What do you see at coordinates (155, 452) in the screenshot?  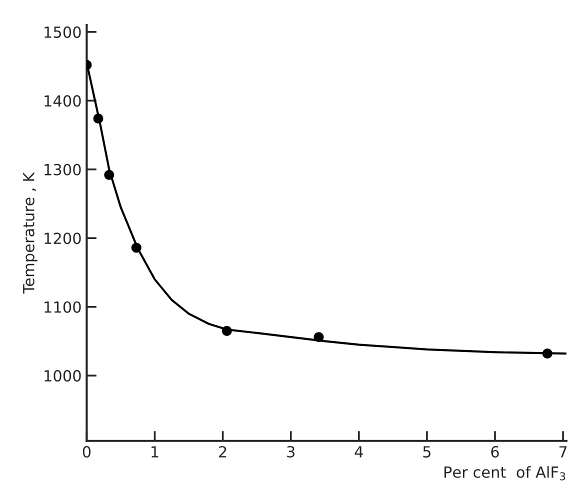 I see `x-tick-label: 1` at bounding box center [155, 452].